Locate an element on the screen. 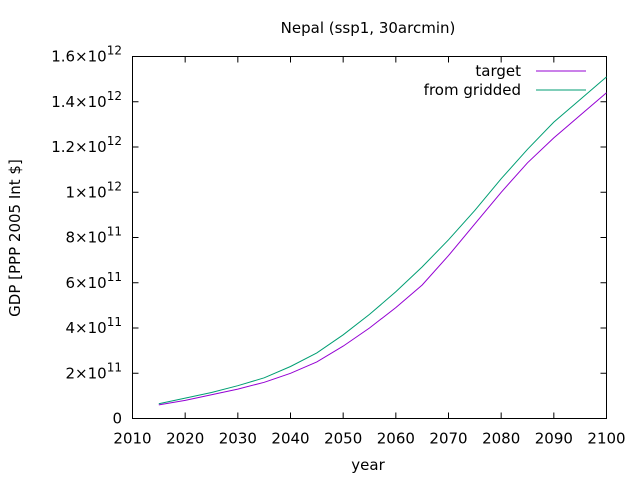  y-tick-mantissa: 4×10 is located at coordinates (86, 328).